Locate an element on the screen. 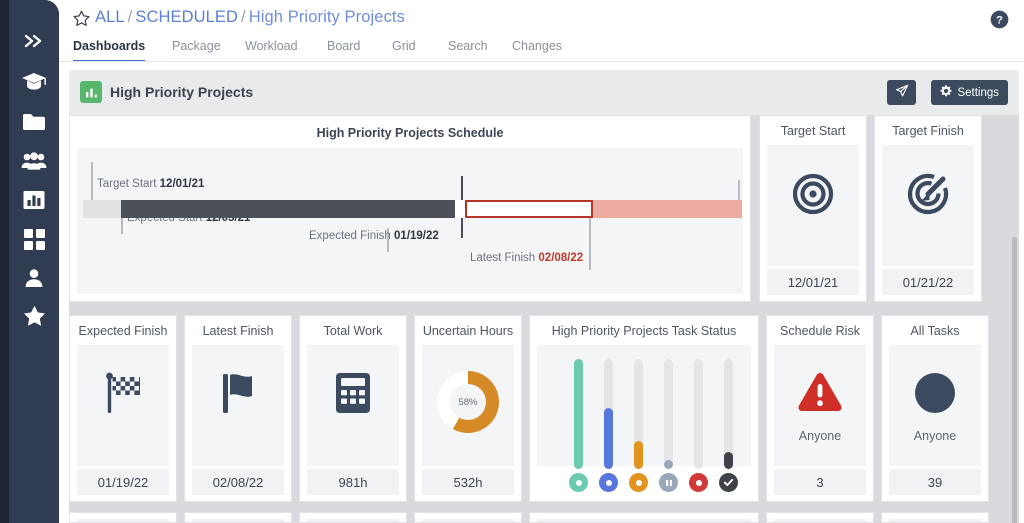  card-target-finish: Target Finish 01/21/22 is located at coordinates (928, 208).